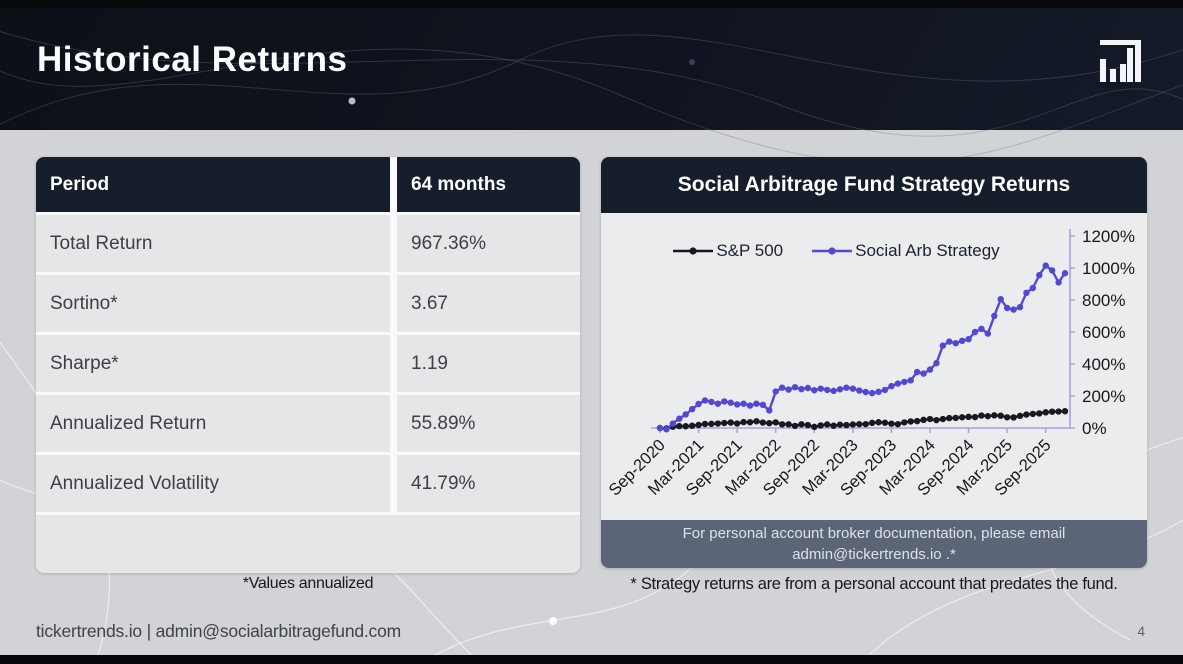 This screenshot has height=664, width=1183. I want to click on table-row-label: Sortino*, so click(213, 303).